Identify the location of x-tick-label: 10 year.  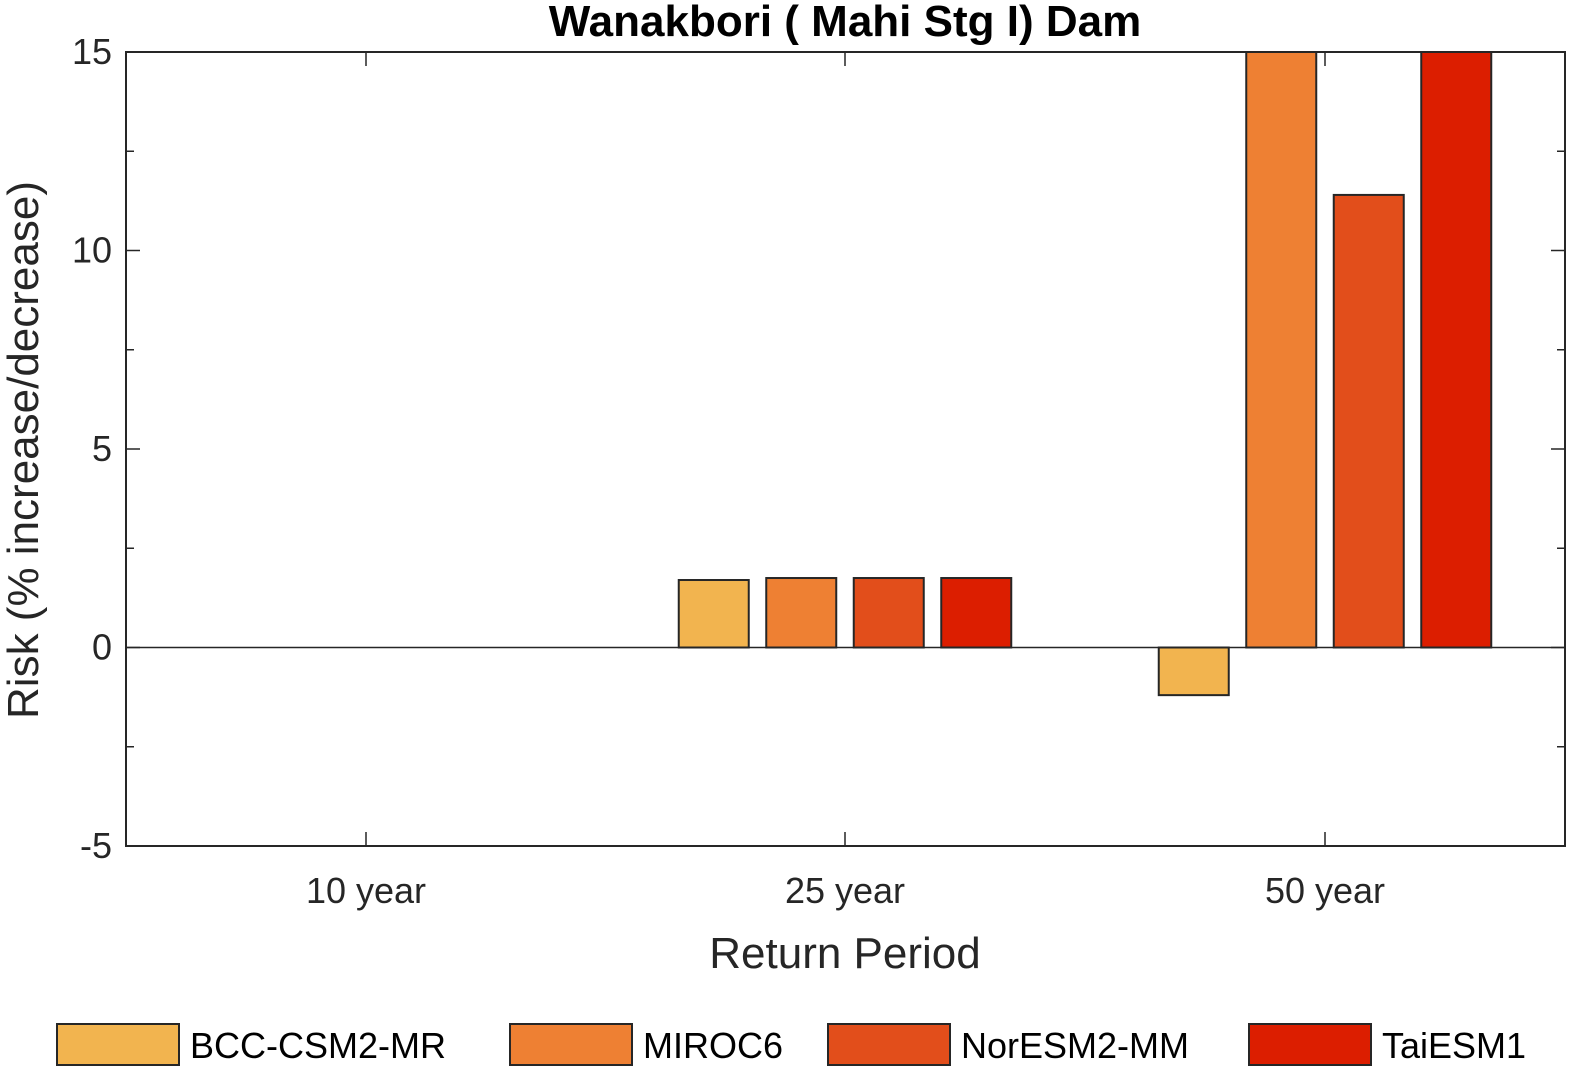
(366, 890).